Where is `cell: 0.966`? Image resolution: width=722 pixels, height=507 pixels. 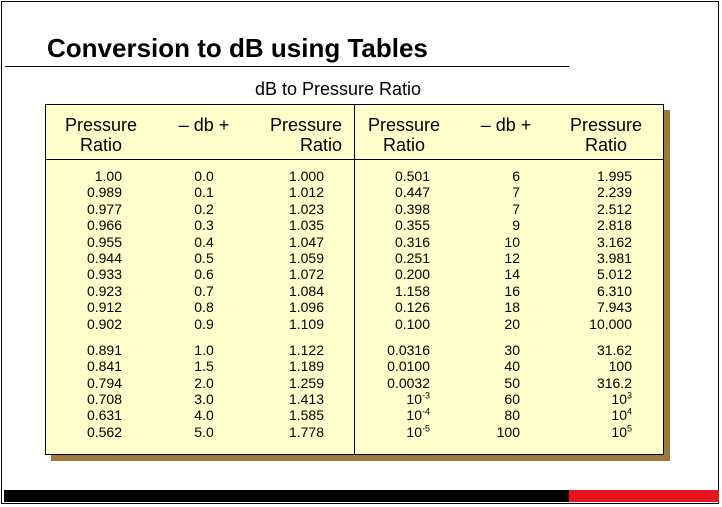
cell: 0.966 is located at coordinates (104, 225).